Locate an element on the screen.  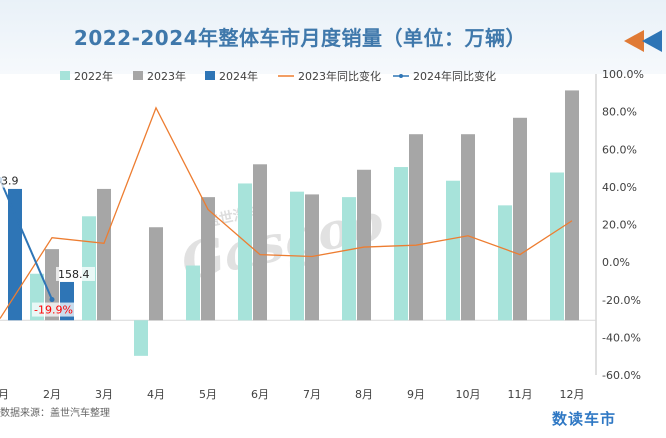
right-tick-label: 0.0% is located at coordinates (616, 262).